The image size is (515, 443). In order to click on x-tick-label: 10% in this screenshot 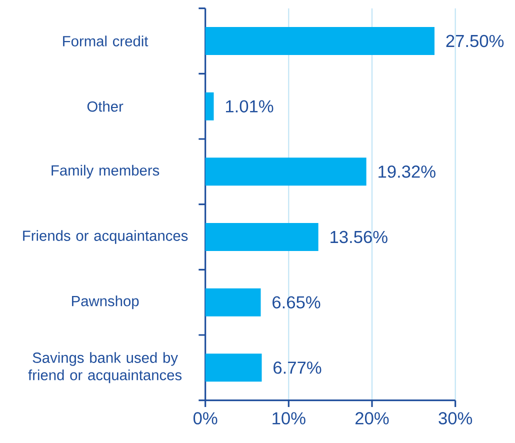, I will do `click(289, 418)`.